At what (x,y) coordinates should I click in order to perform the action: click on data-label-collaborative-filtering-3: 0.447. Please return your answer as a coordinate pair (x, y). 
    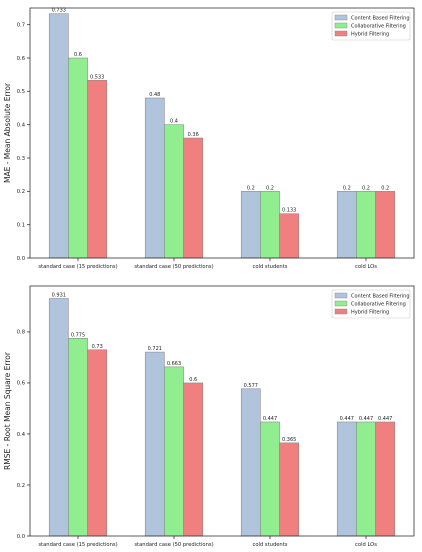
    Looking at the image, I should click on (270, 419).